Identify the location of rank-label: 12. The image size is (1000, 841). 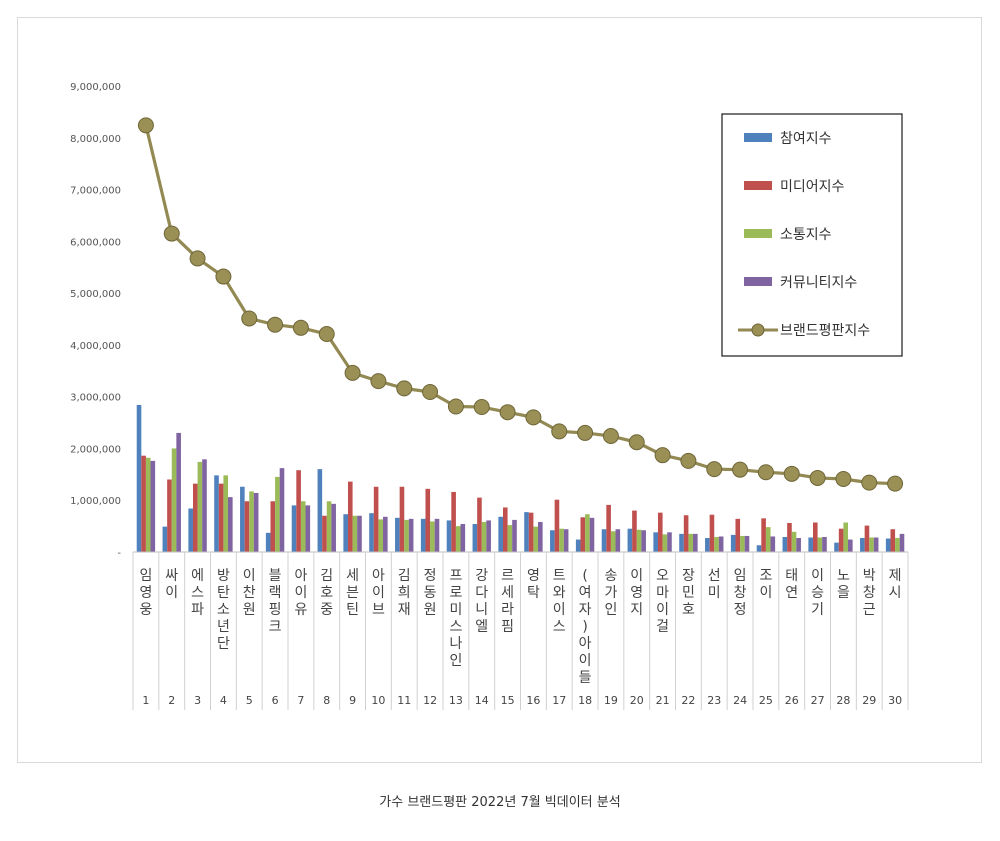
(430, 700).